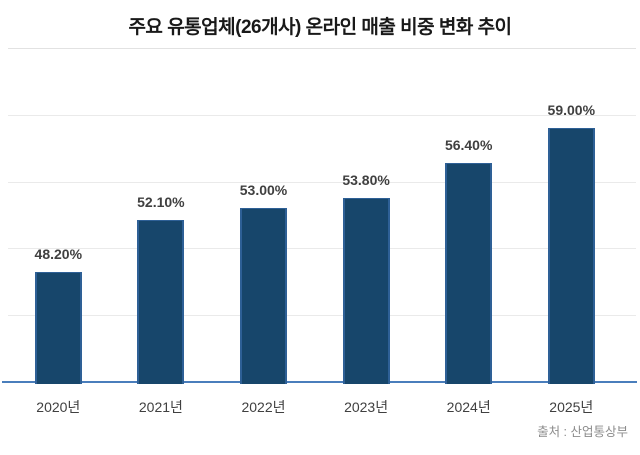  Describe the element at coordinates (263, 296) in the screenshot. I see `bar-2022년` at that location.